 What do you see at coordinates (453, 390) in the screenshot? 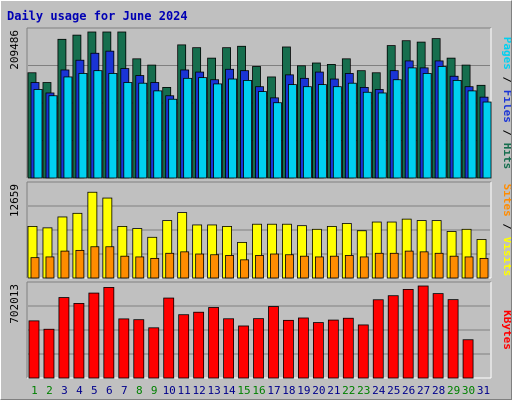
I see `x-tick-label: 29` at bounding box center [453, 390].